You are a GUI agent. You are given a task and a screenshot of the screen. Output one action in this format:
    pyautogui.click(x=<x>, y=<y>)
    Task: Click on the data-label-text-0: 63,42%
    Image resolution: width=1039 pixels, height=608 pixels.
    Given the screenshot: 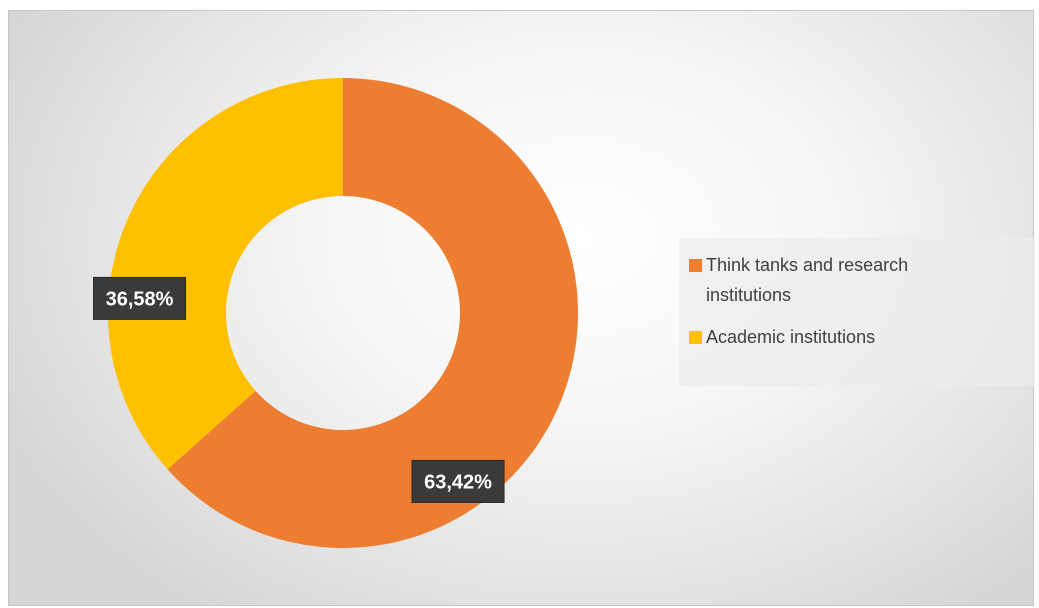 What is the action you would take?
    pyautogui.click(x=458, y=482)
    